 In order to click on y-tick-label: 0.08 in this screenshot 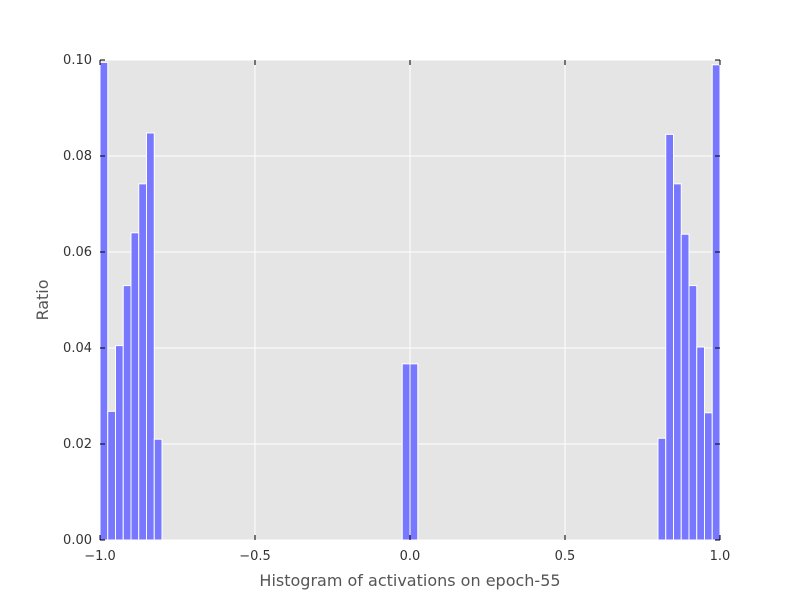, I will do `click(77, 156)`.